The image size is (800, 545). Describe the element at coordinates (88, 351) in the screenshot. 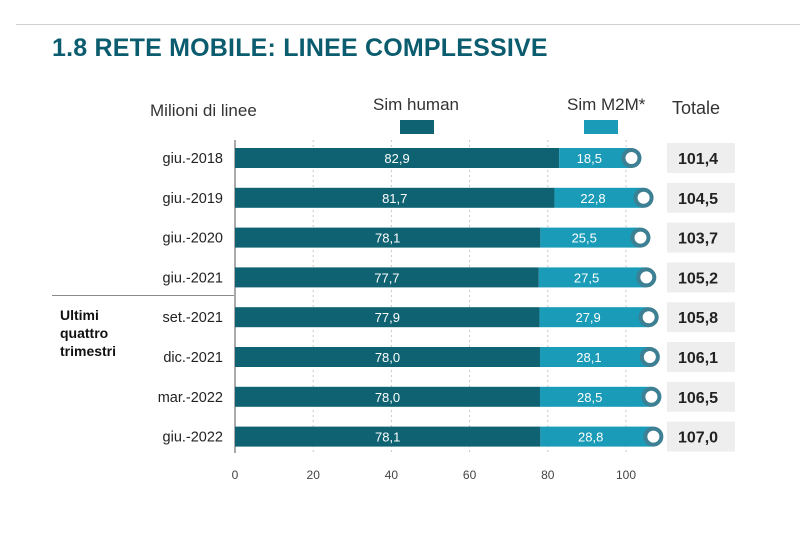

I see `group-label-line-3: trimestri` at that location.